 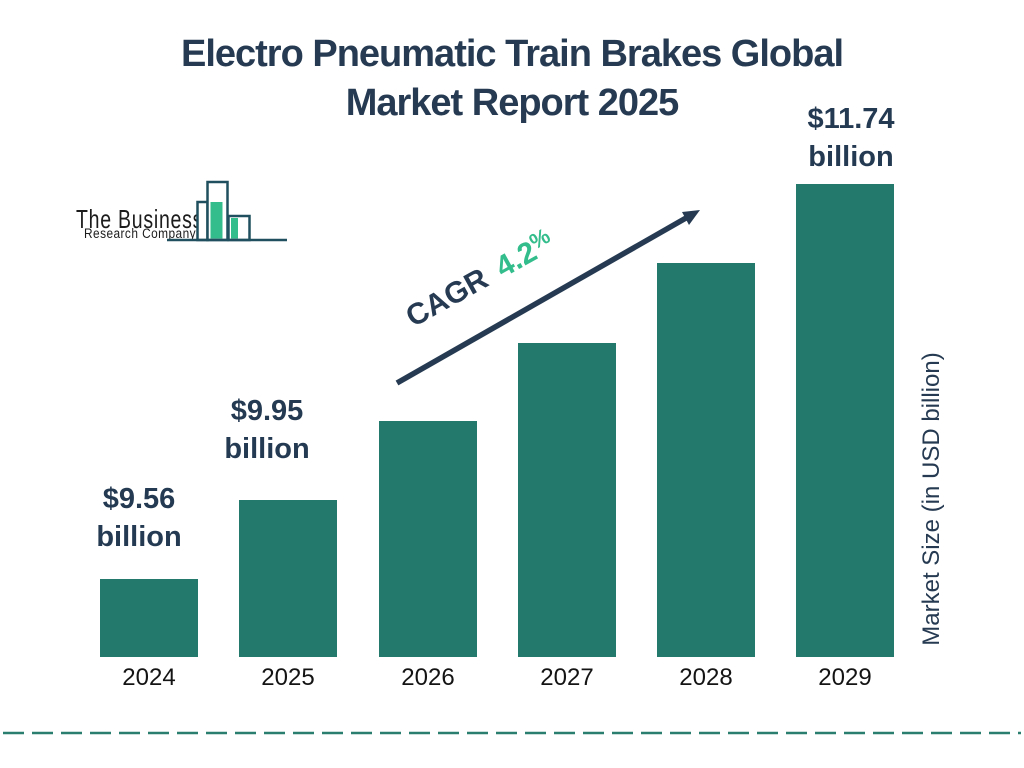 I want to click on x-tick-2024: 2024, so click(x=149, y=677).